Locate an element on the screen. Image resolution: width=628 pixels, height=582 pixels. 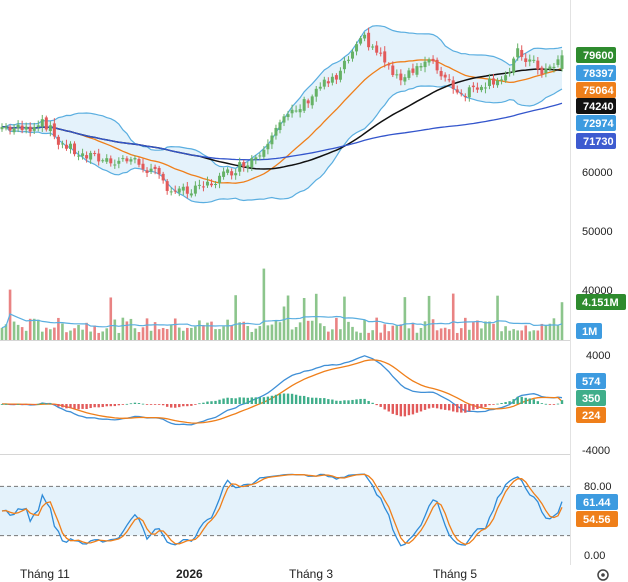
stoch-tag-d-bg is located at coordinates (597, 519).